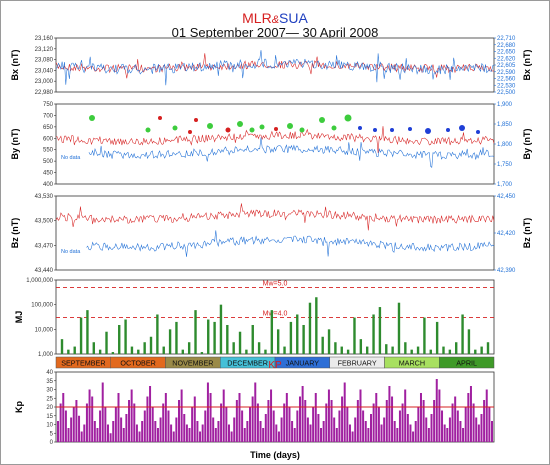  Describe the element at coordinates (506, 73) in the screenshot. I see `bx-right-tick: 22,590` at that location.